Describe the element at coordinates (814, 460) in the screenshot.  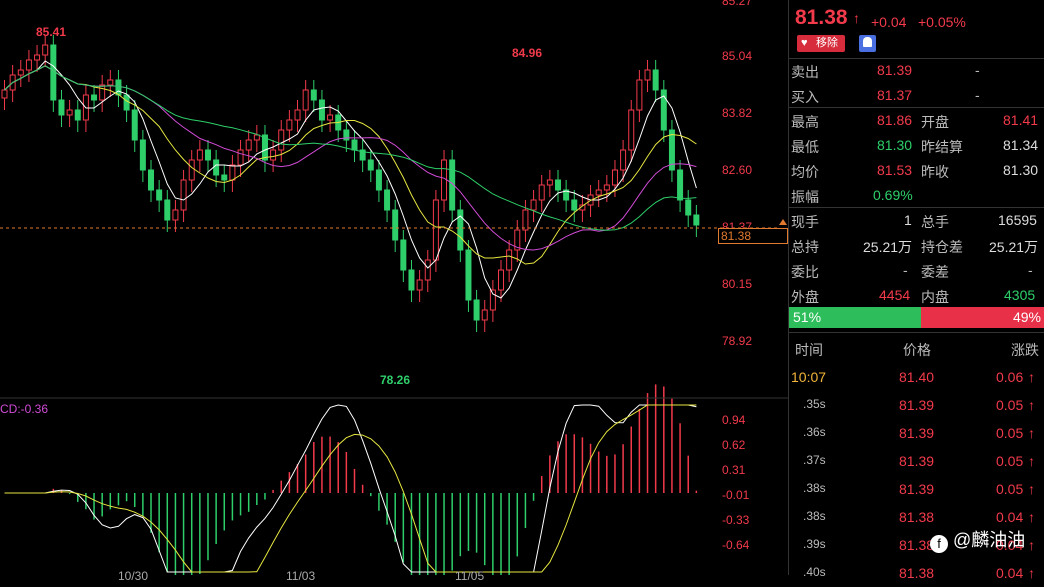
I see `tick-time: .37s` at that location.